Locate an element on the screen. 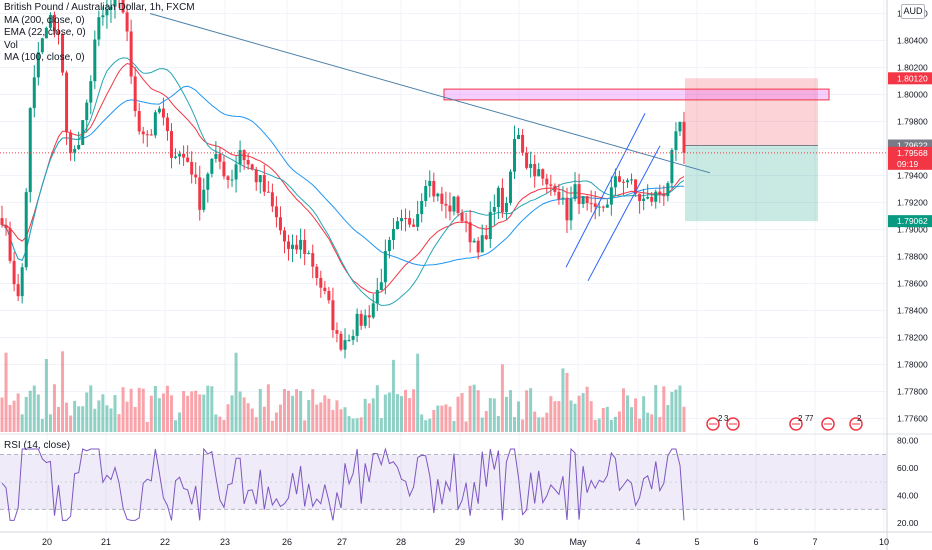 This screenshot has height=550, width=932. position-zones is located at coordinates (636, 150).